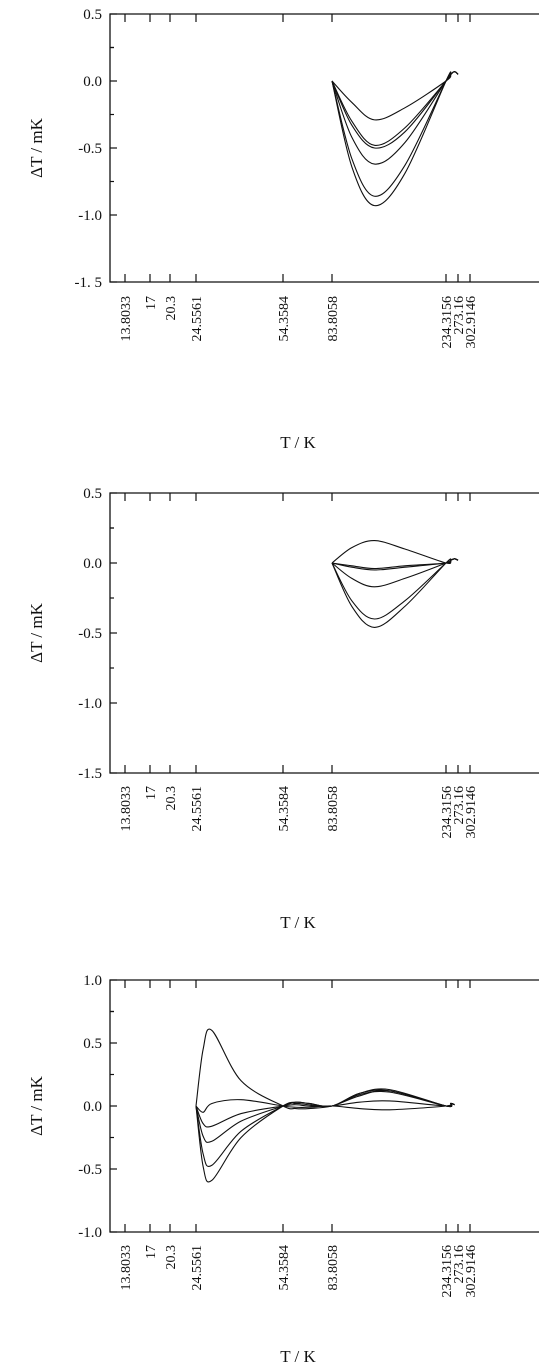 This screenshot has height=1369, width=539. I want to click on y-tick-label: 1.0, so click(92, 981).